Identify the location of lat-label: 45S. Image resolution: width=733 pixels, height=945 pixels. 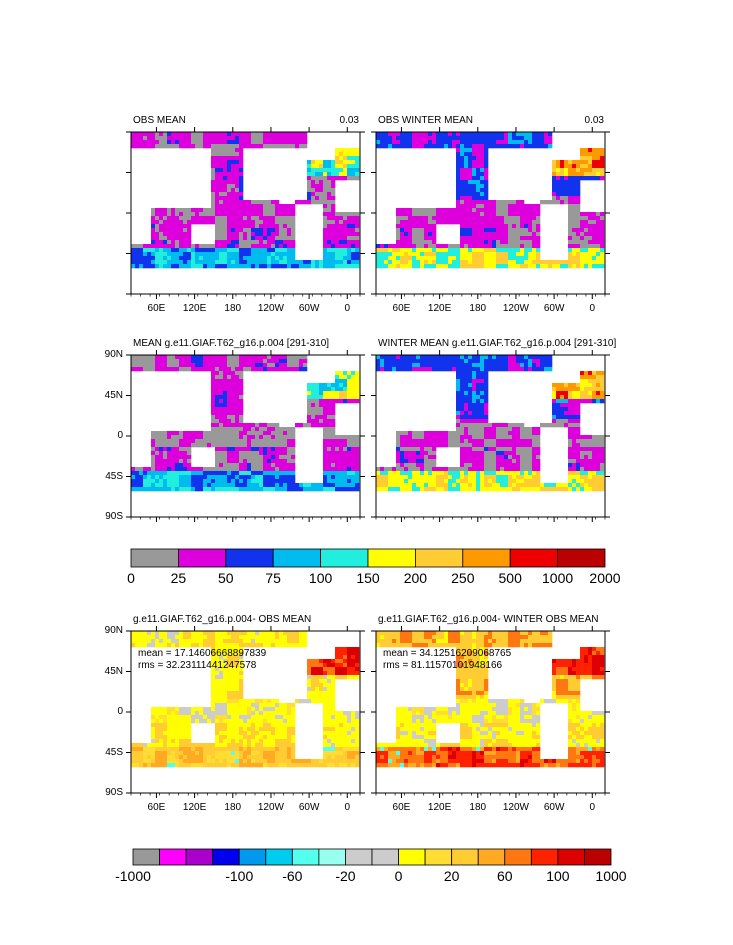
(114, 752).